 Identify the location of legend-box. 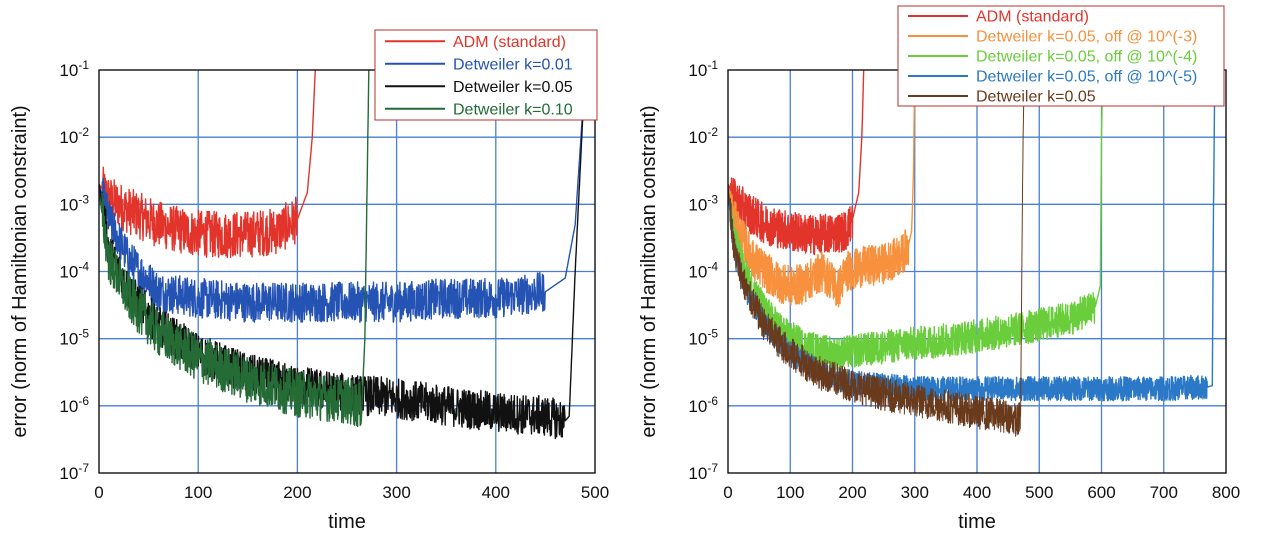
(486, 75).